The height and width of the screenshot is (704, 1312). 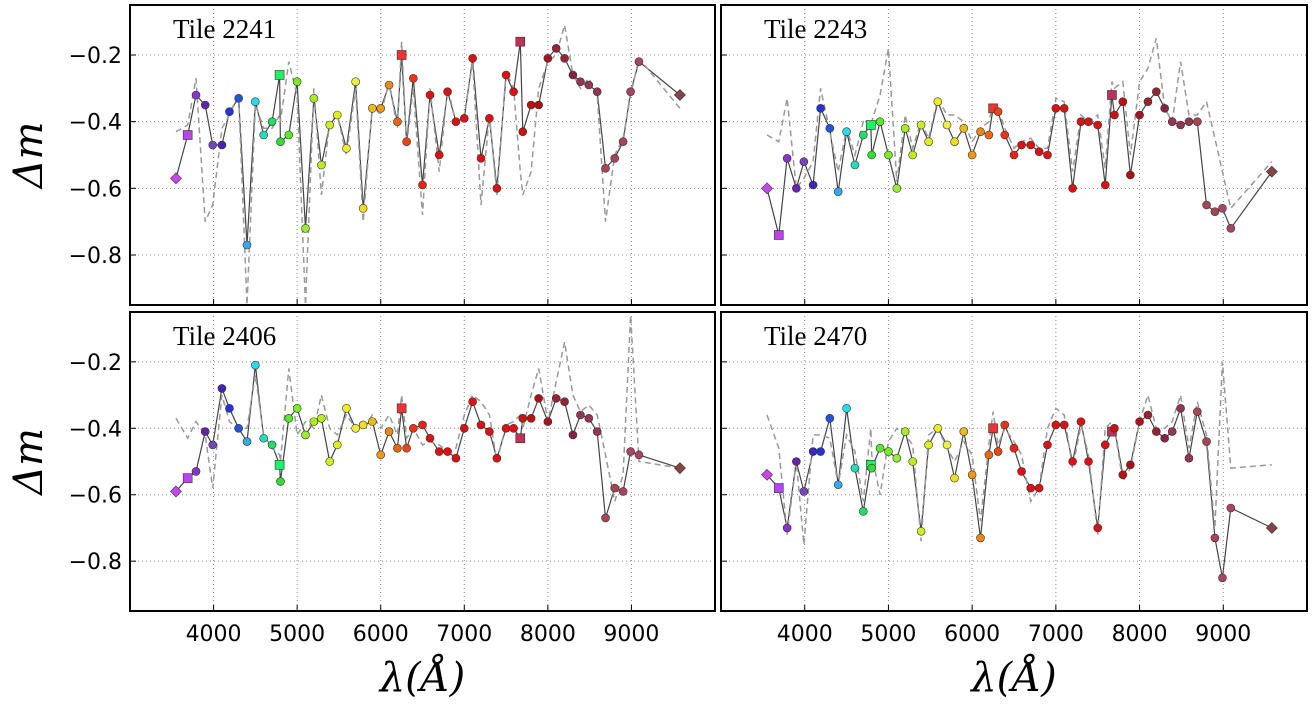 I want to click on y-axis-label: Δm, so click(x=29, y=156).